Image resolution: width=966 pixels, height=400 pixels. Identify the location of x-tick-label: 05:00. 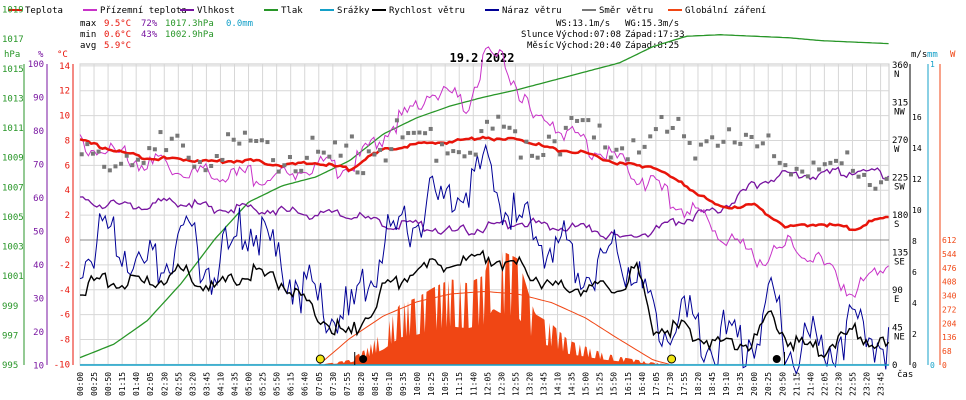
(249, 384).